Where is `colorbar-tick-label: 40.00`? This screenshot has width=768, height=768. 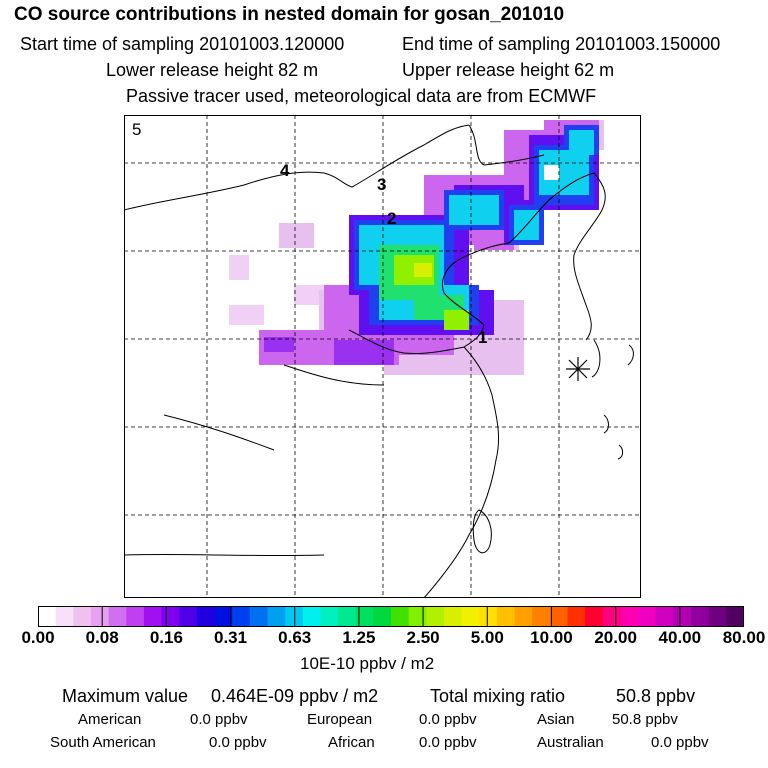
colorbar-tick-label: 40.00 is located at coordinates (680, 637).